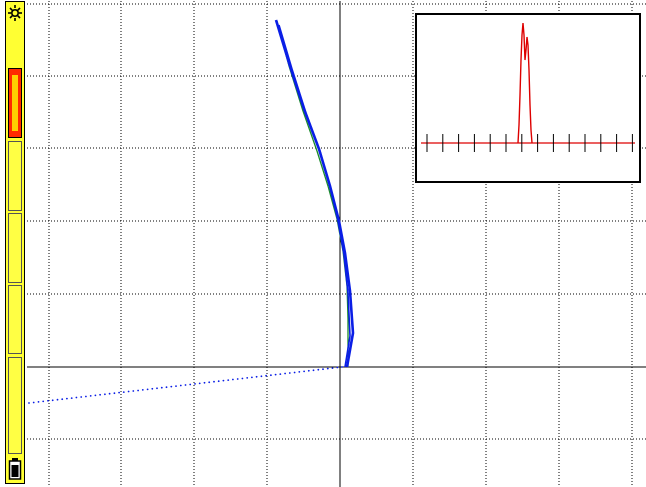 This screenshot has width=646, height=487. I want to click on signal-trace, so click(314, 193).